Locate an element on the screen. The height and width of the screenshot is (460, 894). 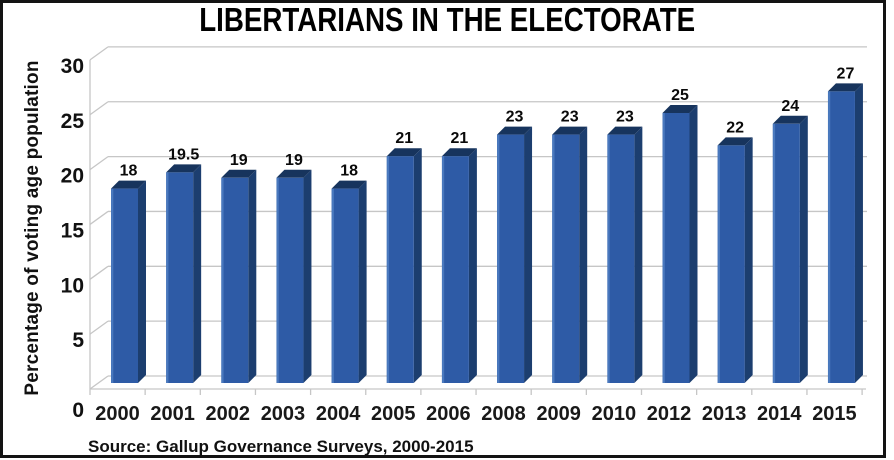
x-category-label: 2015 is located at coordinates (834, 414).